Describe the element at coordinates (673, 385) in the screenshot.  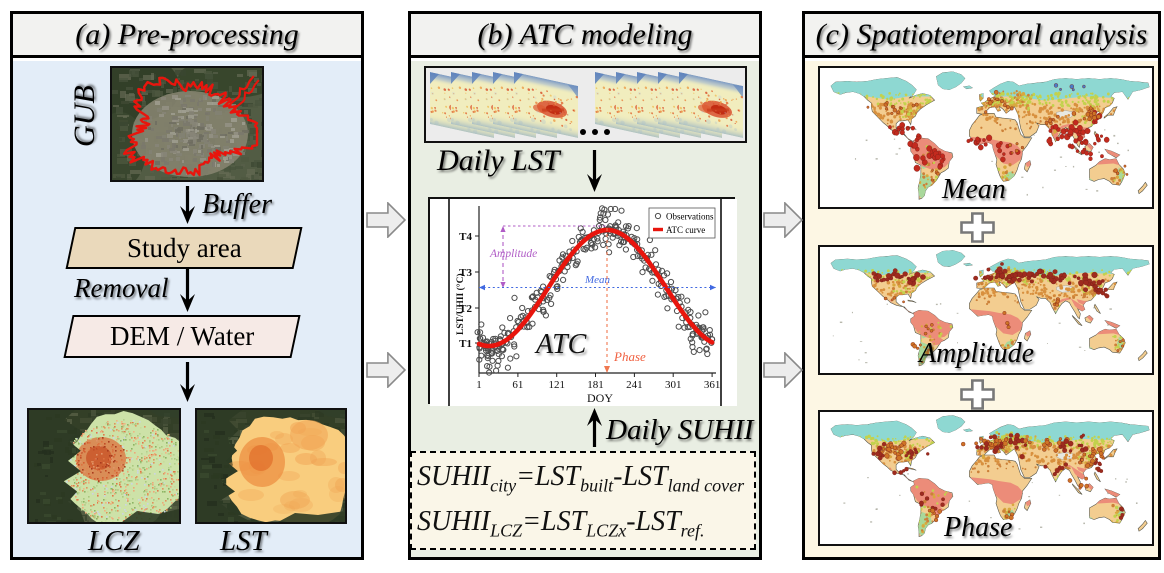
I see `svg-text: 301` at that location.